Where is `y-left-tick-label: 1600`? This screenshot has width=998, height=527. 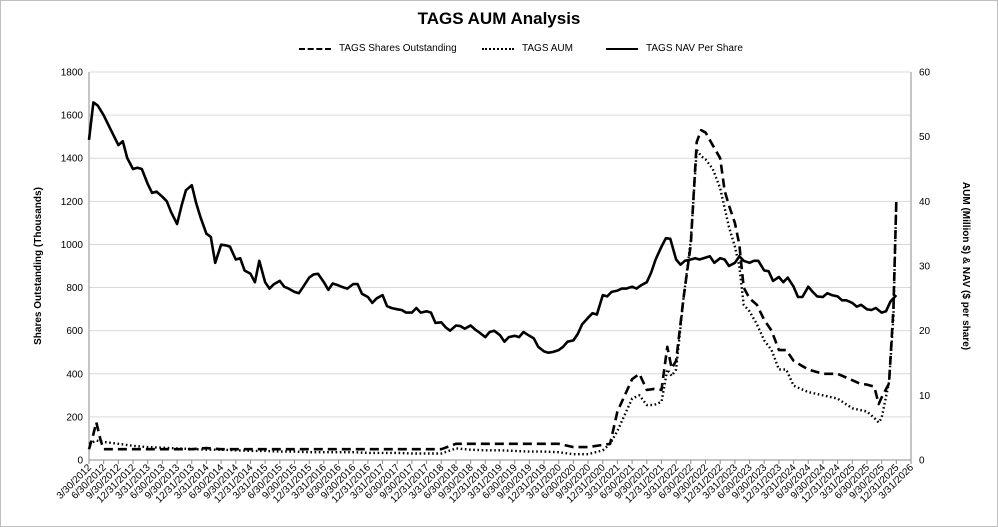
y-left-tick-label: 1600 is located at coordinates (72, 116).